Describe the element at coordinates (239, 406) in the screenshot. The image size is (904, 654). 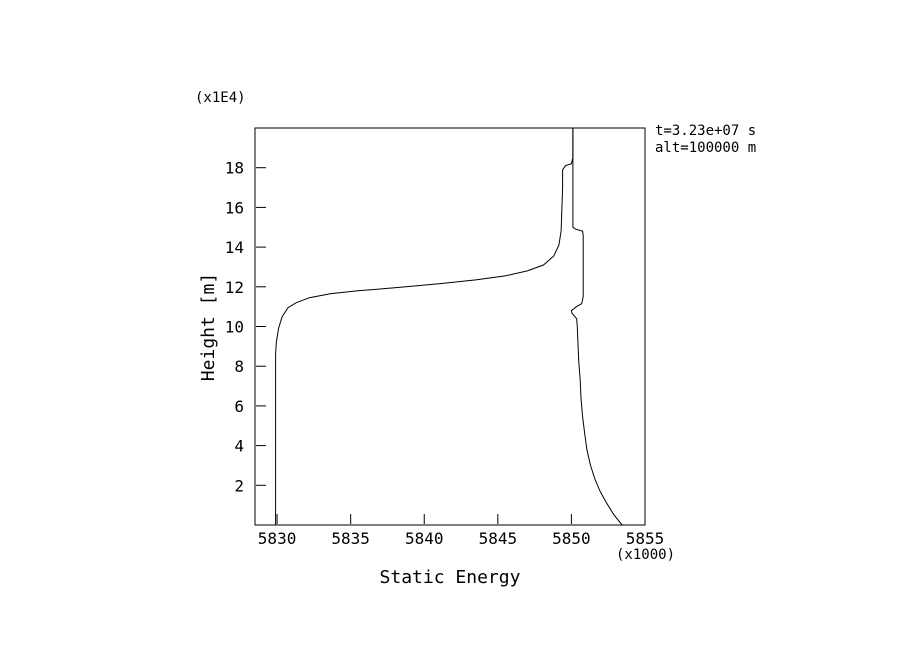
I see `y-tick-label: 6` at that location.